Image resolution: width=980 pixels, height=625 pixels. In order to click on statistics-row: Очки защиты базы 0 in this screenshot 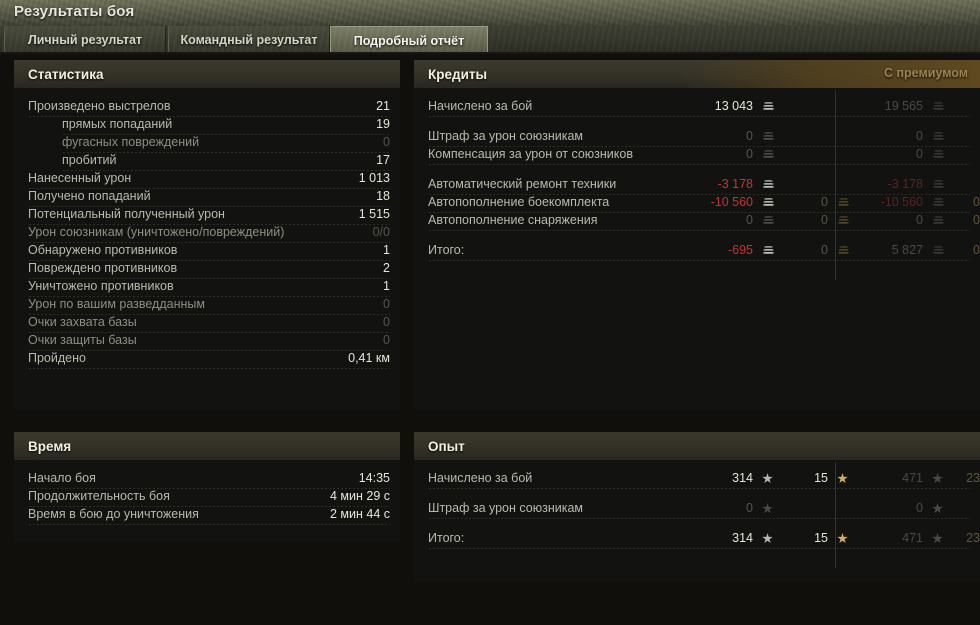, I will do `click(207, 341)`.